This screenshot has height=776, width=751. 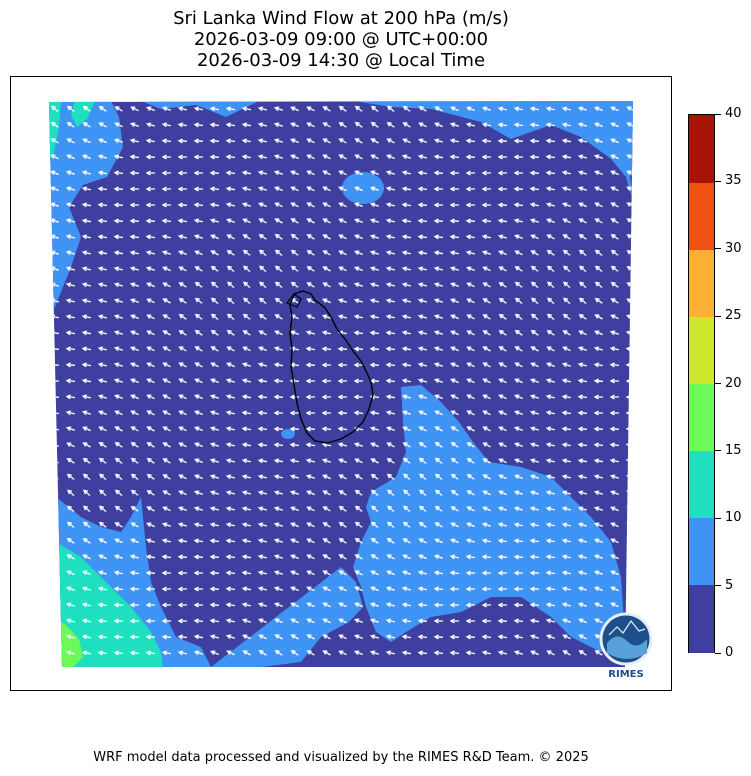 I want to click on colorbar-tick, so click(x=718, y=383).